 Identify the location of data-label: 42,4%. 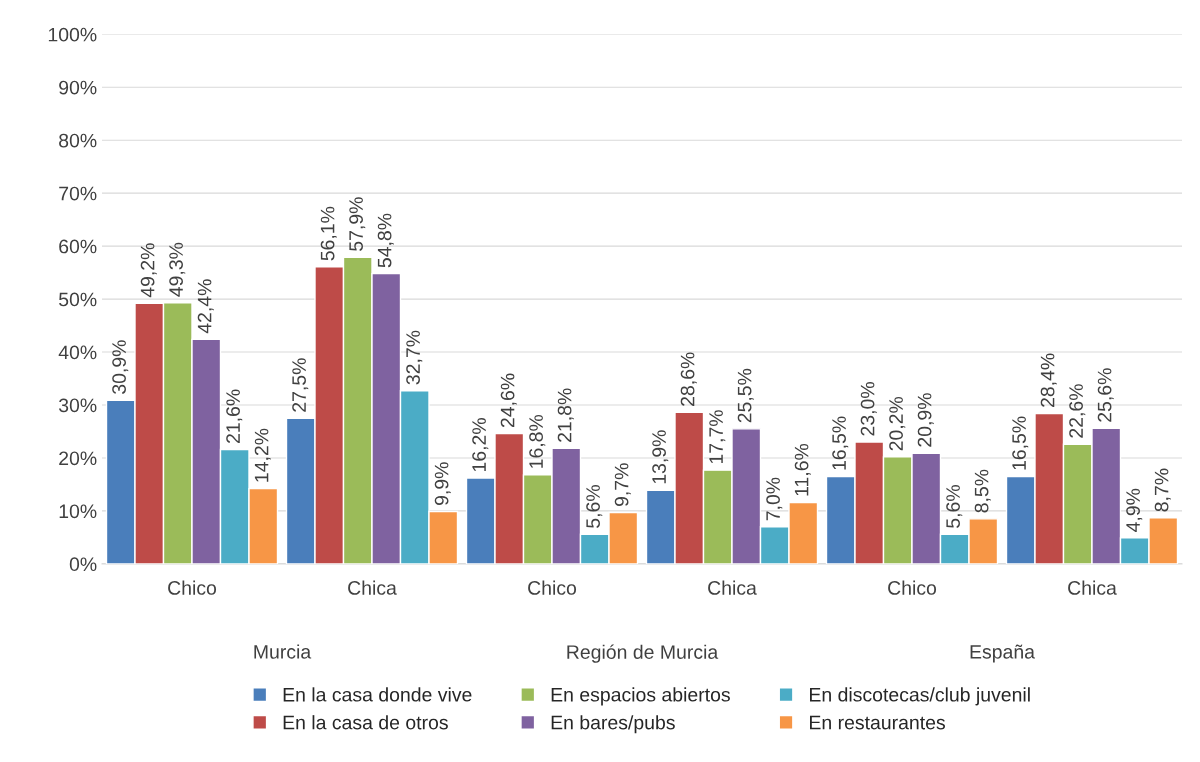
(205, 306).